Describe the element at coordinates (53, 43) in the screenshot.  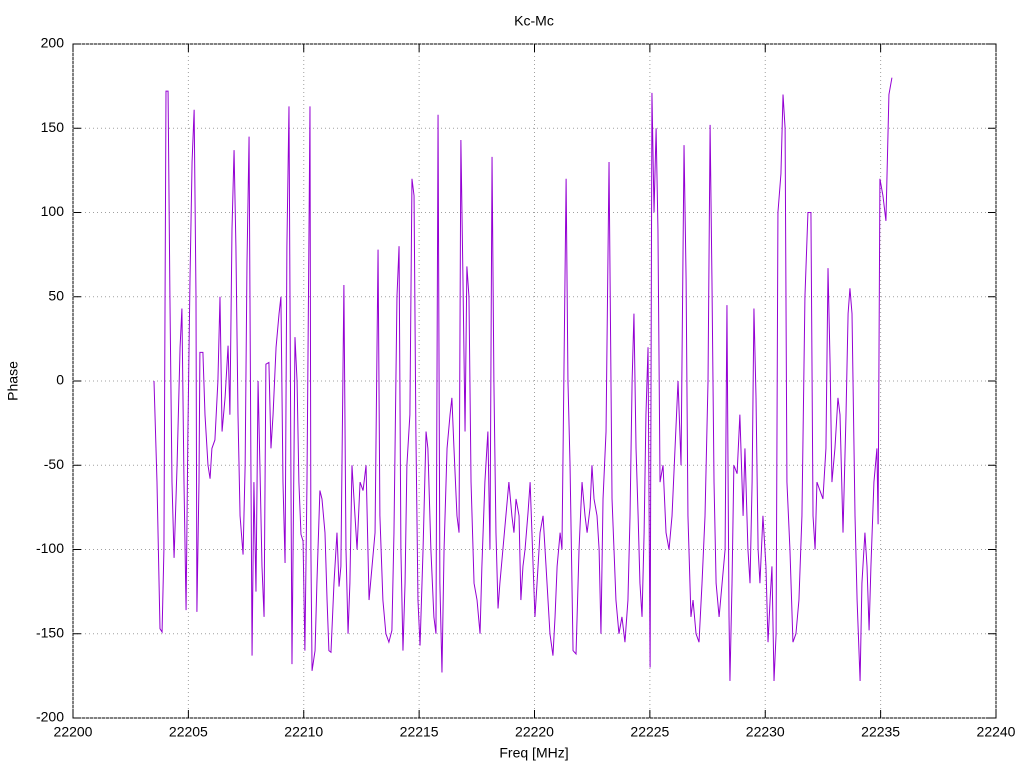
I see `y-tick-label: 200` at that location.